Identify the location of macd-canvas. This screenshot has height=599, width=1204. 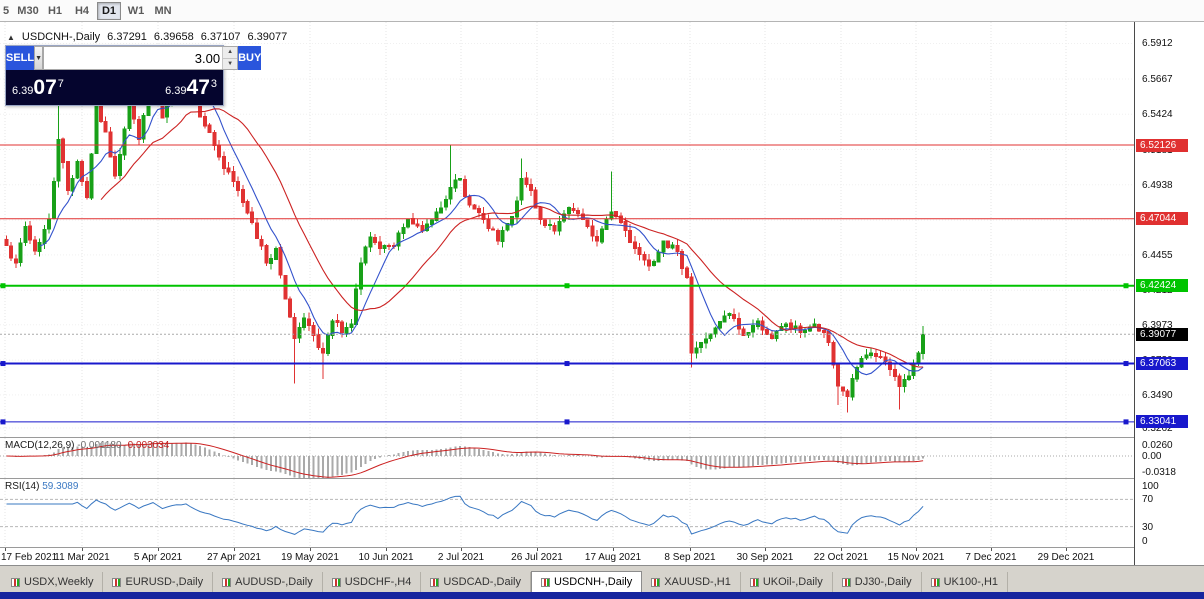
(567, 458).